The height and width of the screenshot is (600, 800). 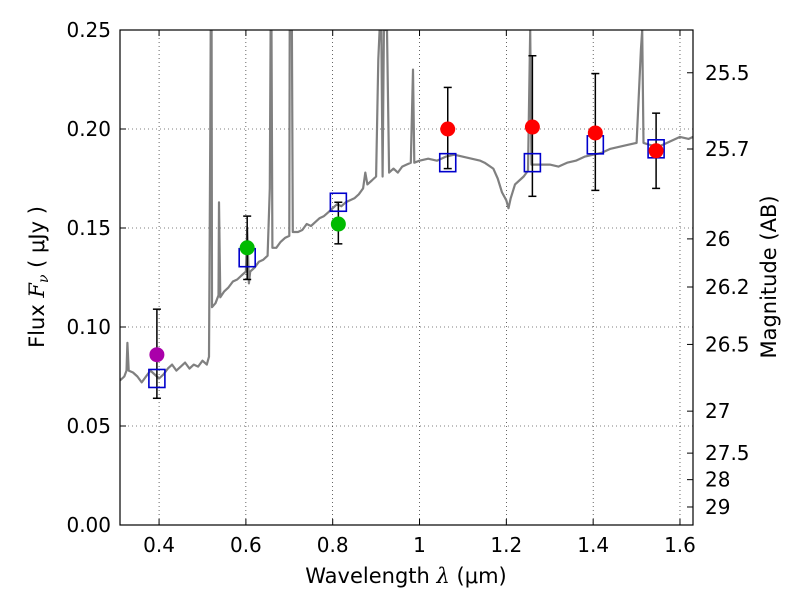 I want to click on y2-tick-label: 27, so click(x=717, y=411).